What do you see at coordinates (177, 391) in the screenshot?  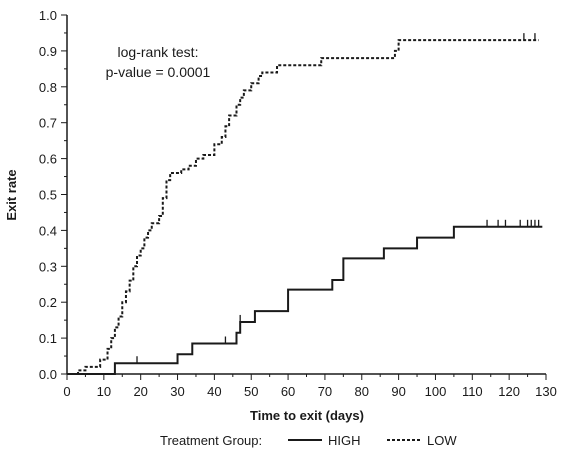 I see `x-tick-label: 30` at bounding box center [177, 391].